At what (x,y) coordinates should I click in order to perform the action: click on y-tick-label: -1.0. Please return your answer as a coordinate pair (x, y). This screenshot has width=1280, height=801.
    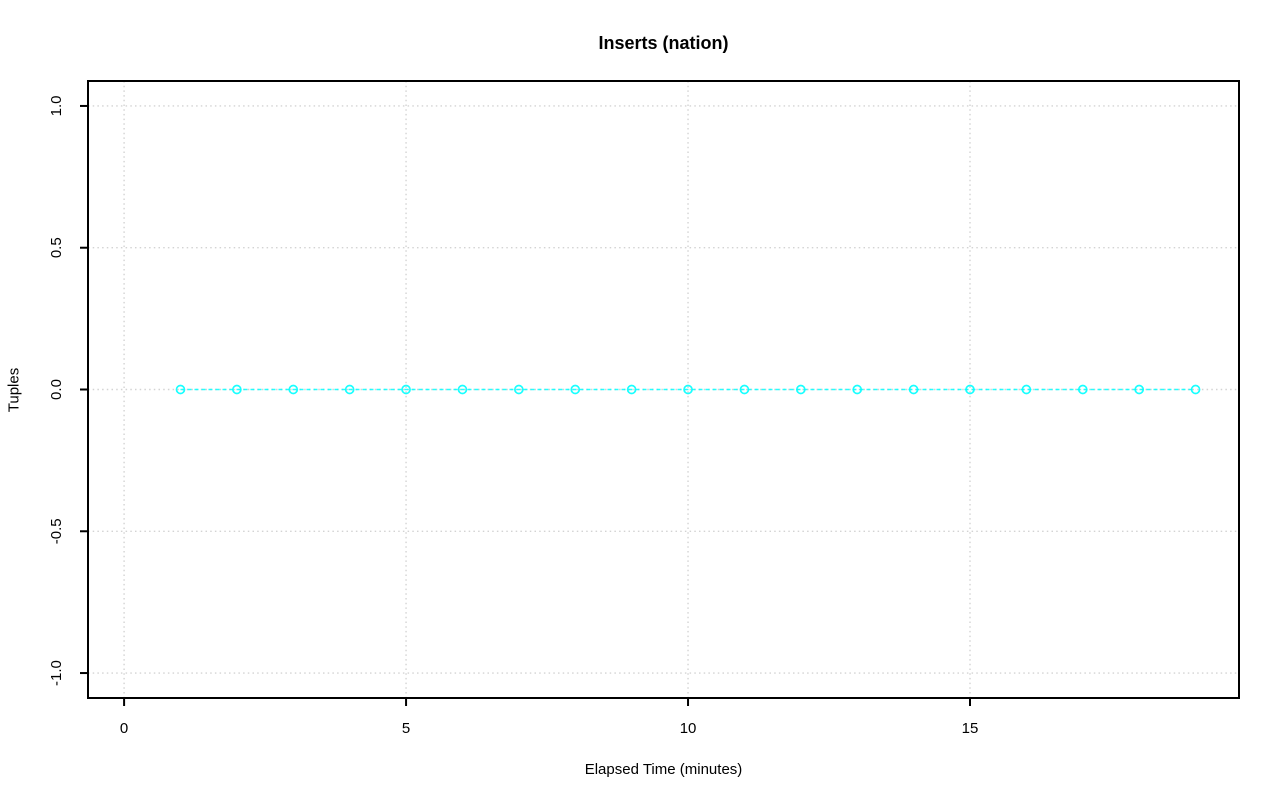
    Looking at the image, I should click on (56, 673).